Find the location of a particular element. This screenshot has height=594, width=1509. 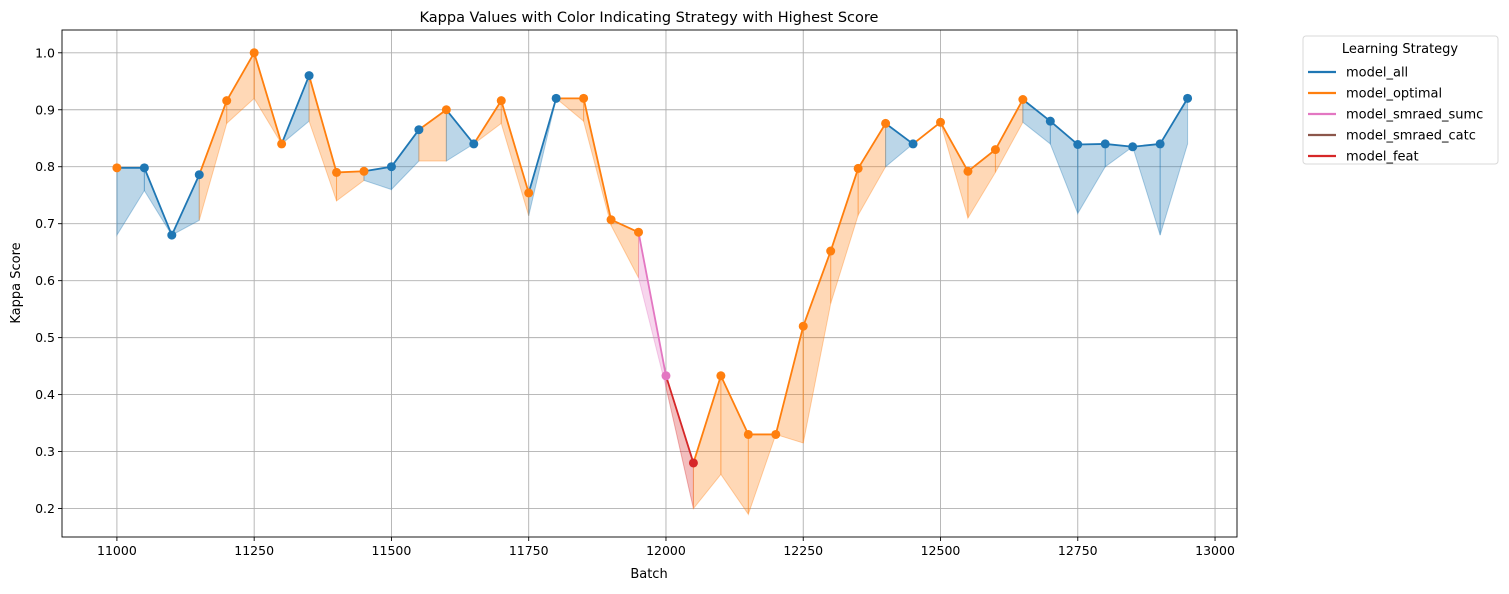

legend-label: model_feat is located at coordinates (1382, 157).